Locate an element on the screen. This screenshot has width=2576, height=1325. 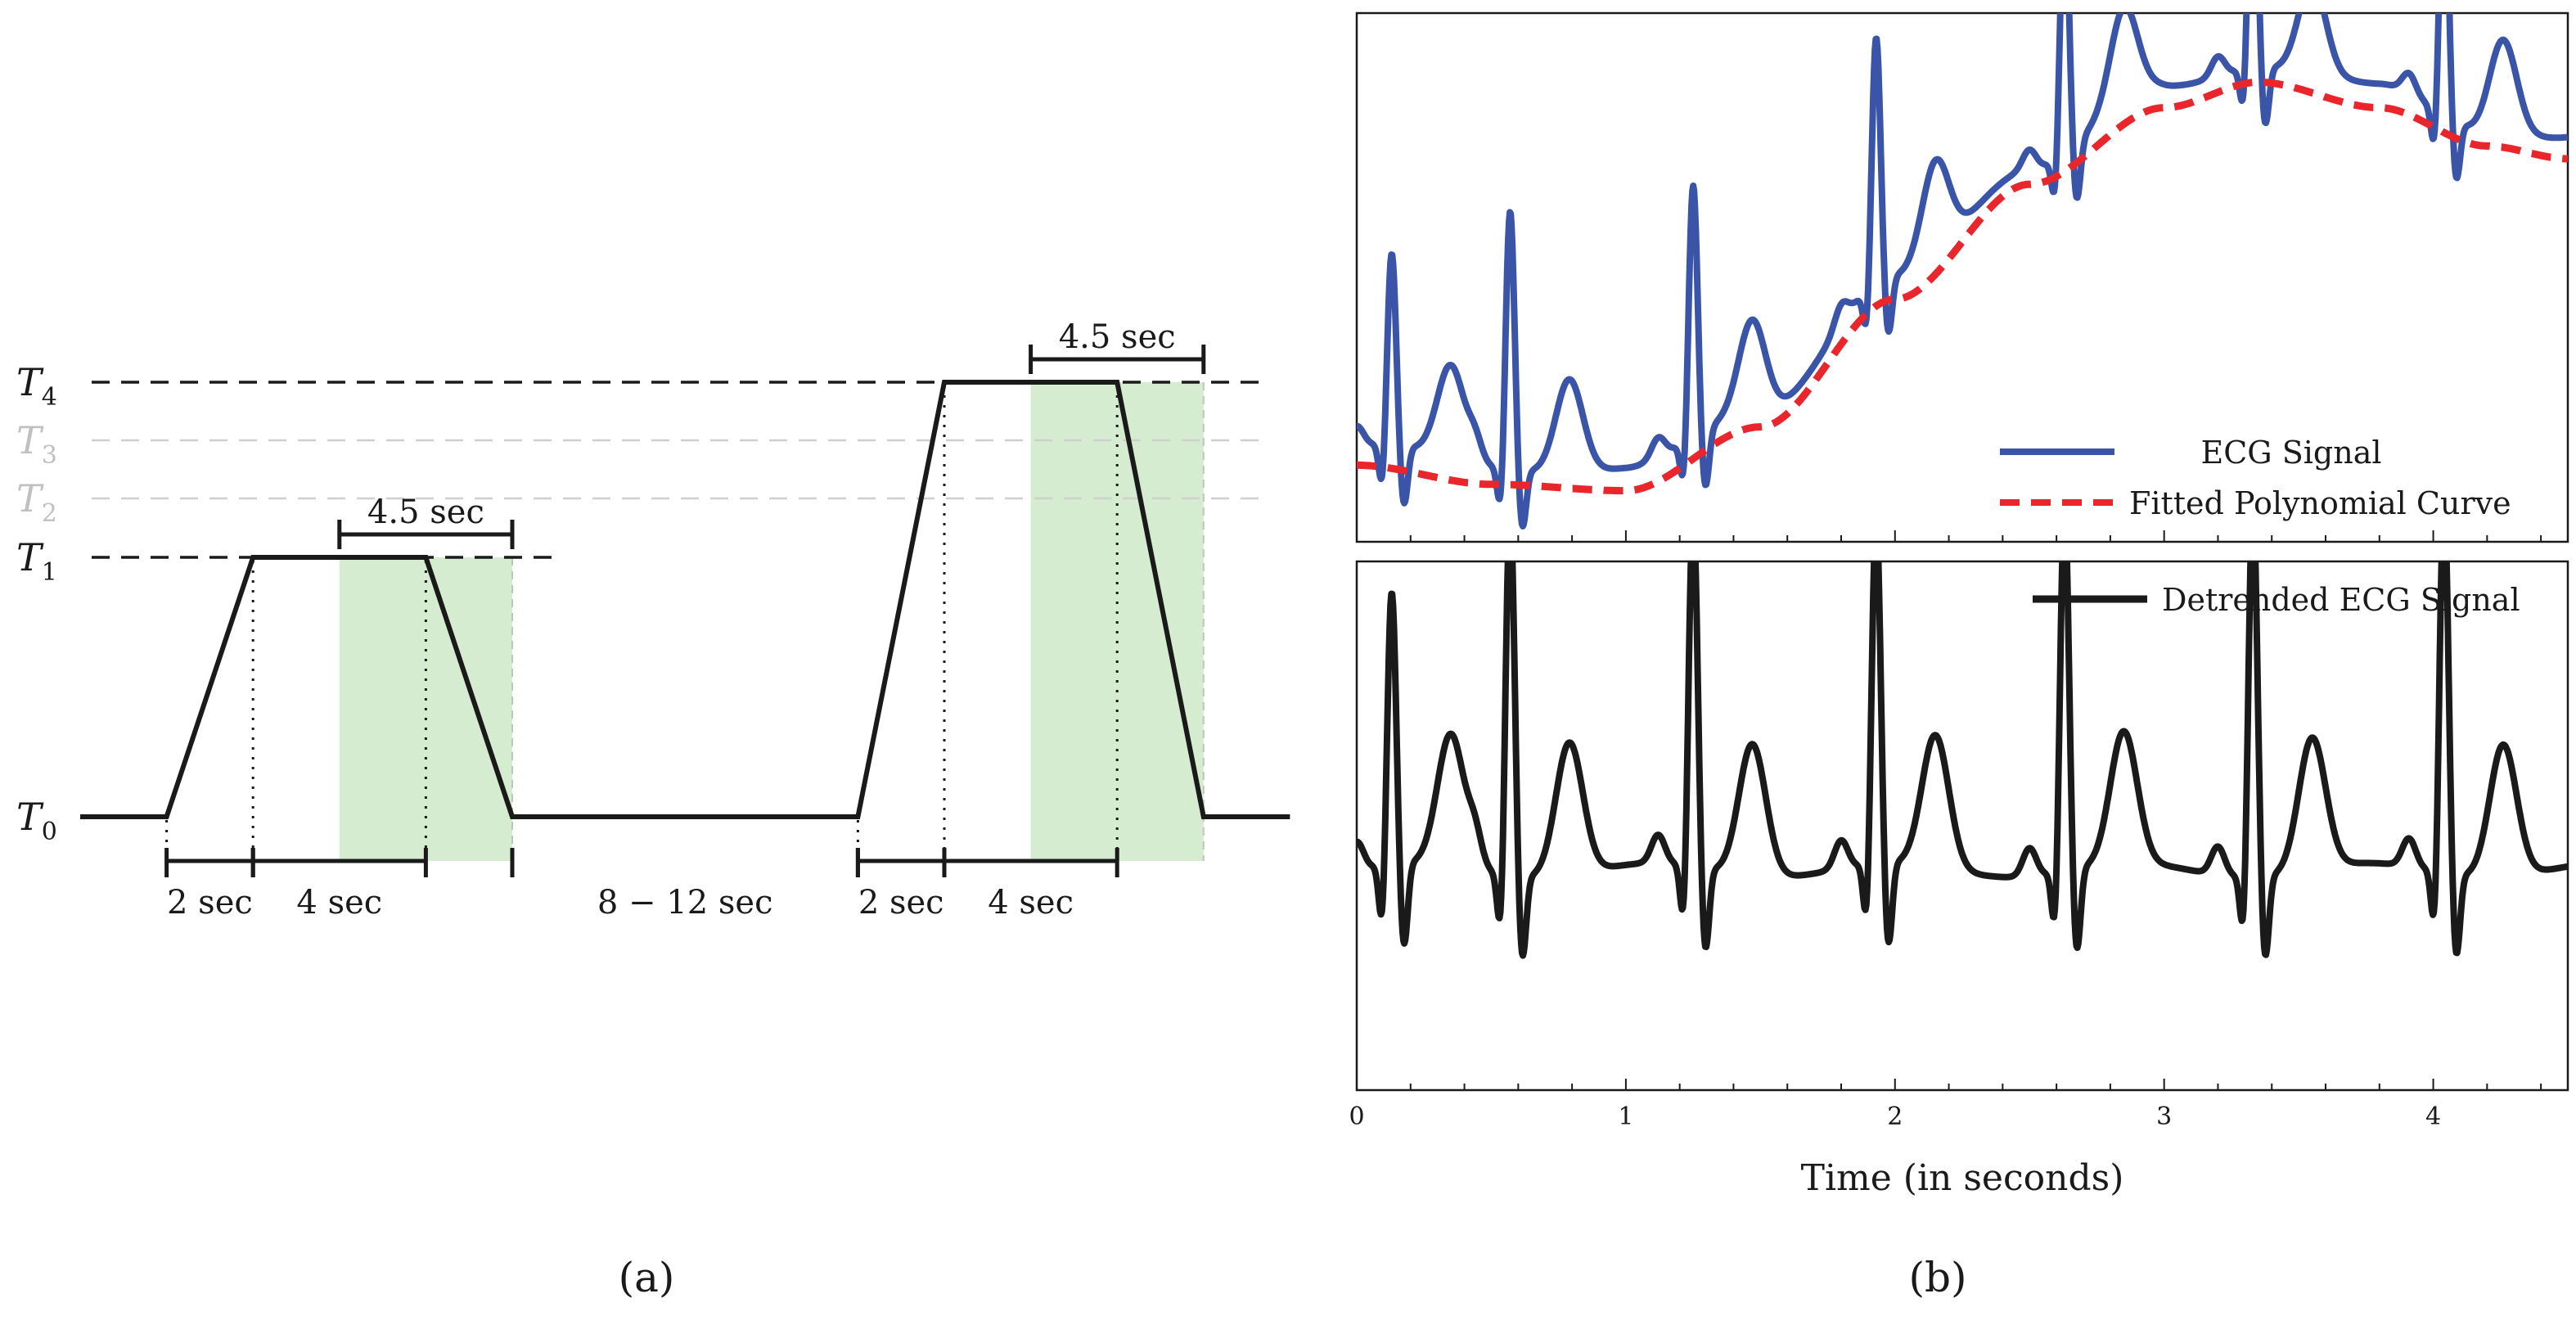
x-tick-label-2: 2 is located at coordinates (1895, 1117).